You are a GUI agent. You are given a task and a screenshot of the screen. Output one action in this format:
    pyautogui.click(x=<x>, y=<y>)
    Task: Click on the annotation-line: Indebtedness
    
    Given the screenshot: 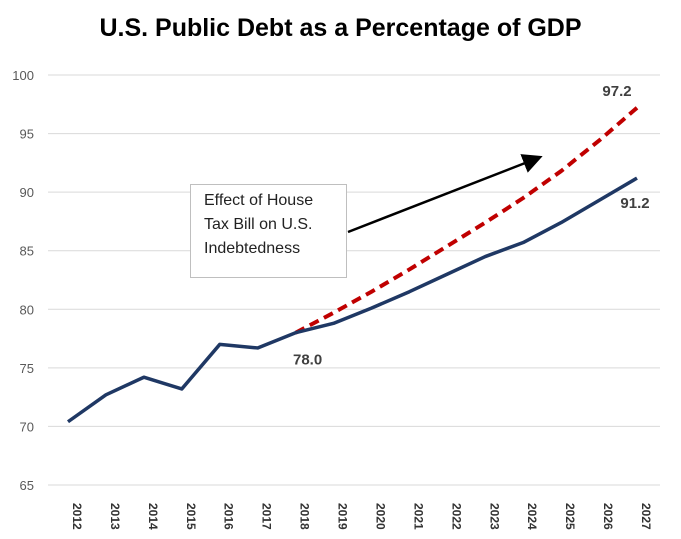 What is the action you would take?
    pyautogui.click(x=252, y=248)
    